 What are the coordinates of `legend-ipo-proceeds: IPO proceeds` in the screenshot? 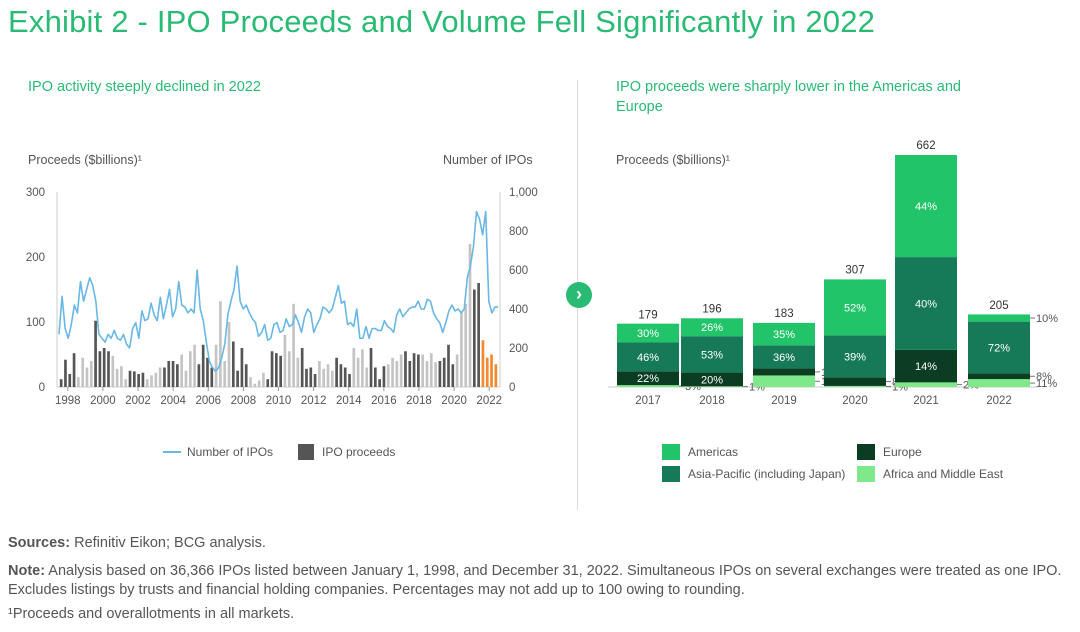 It's located at (346, 452).